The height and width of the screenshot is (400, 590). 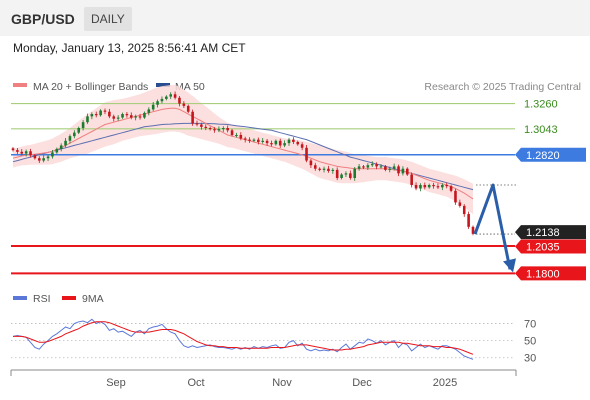 What do you see at coordinates (93, 299) in the screenshot?
I see `legend-rsi-ma: 9MA` at bounding box center [93, 299].